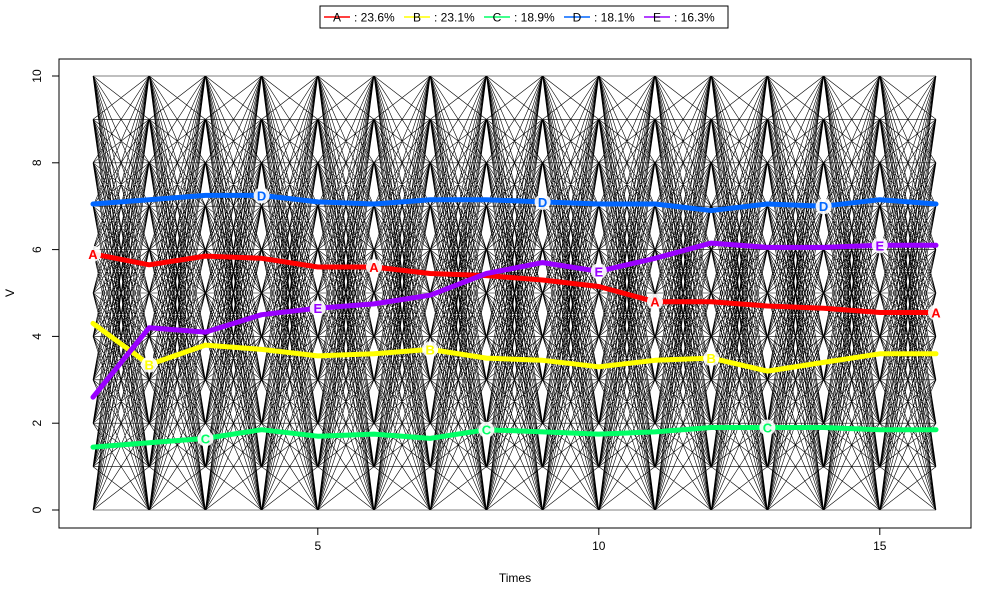 Image resolution: width=1000 pixels, height=600 pixels. Describe the element at coordinates (599, 546) in the screenshot. I see `x-tick-label: 10` at that location.